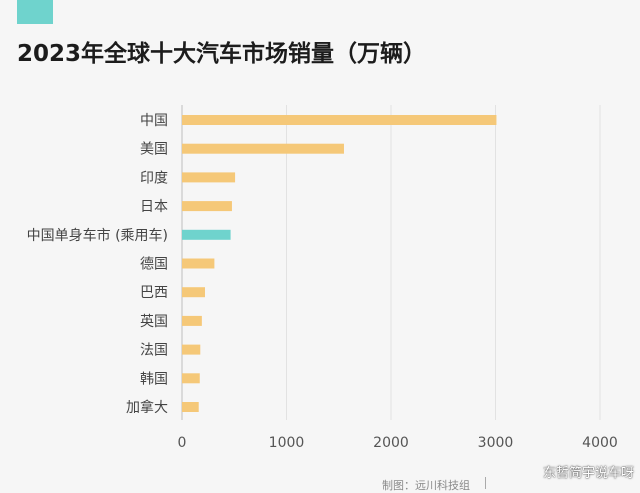 The image size is (640, 493). I want to click on watermark: 东哲简宇说车呀, so click(588, 473).